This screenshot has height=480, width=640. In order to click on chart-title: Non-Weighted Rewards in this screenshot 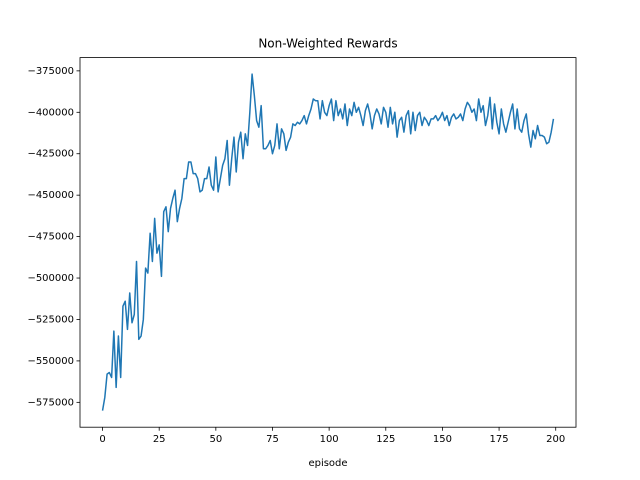, I will do `click(327, 44)`.